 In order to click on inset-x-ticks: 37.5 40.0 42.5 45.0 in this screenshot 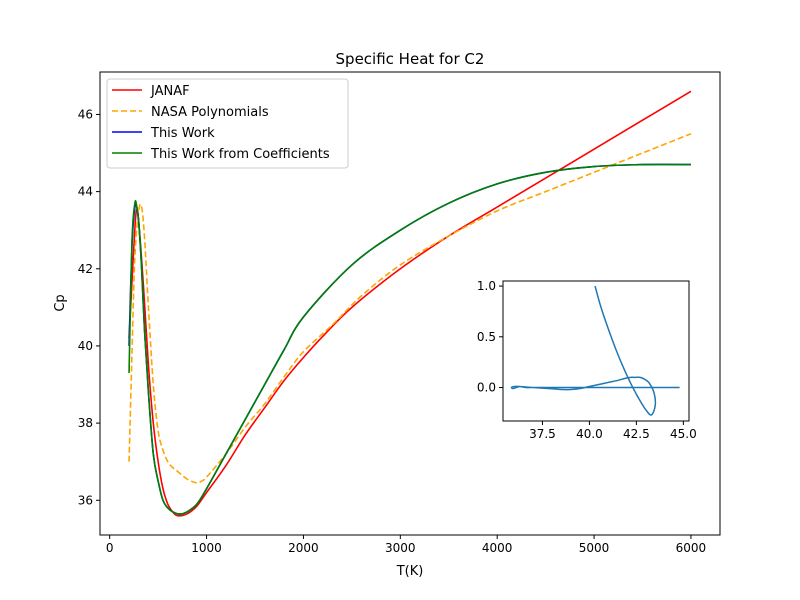, I will do `click(613, 431)`.